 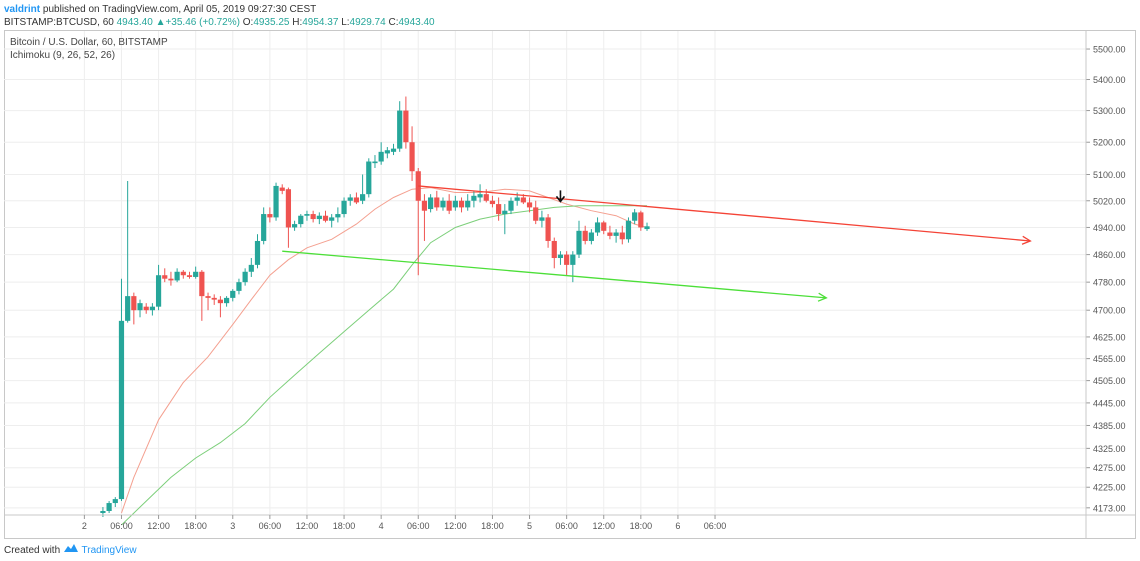 I want to click on low-value: 4929.74, so click(x=367, y=22).